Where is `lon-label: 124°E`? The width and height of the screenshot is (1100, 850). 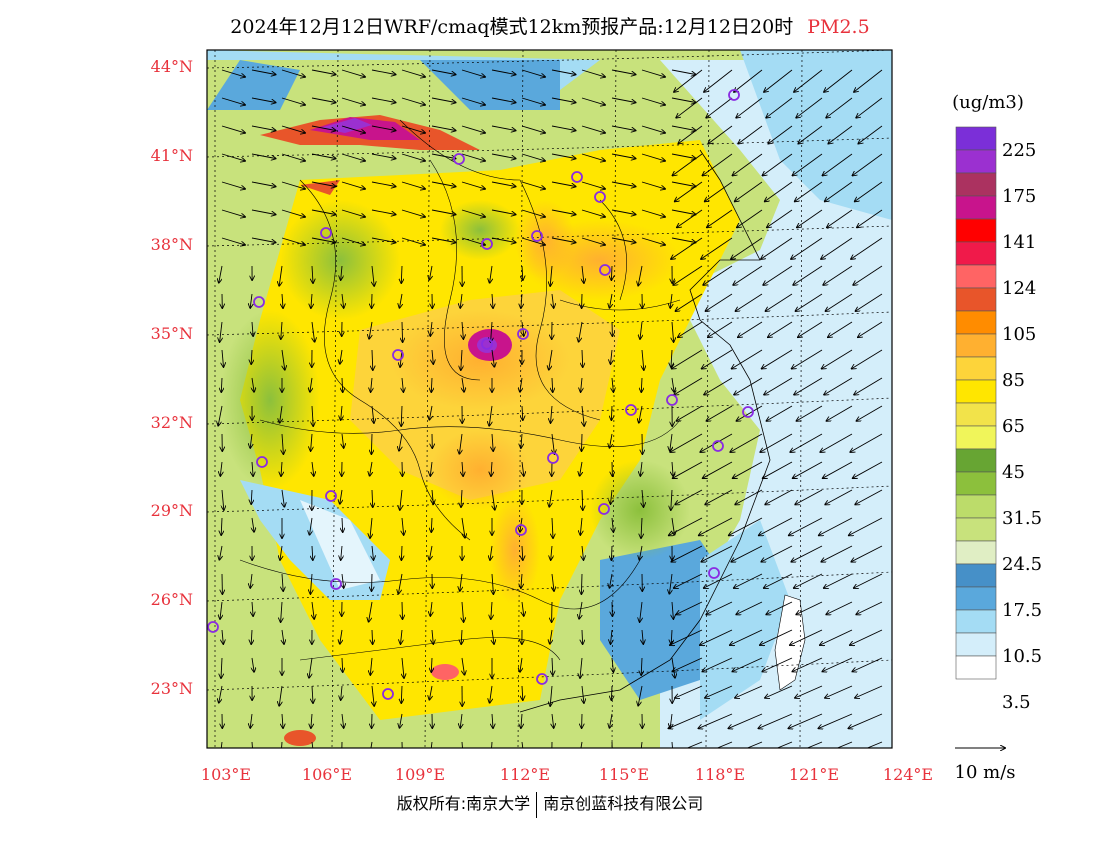 lon-label: 124°E is located at coordinates (908, 774).